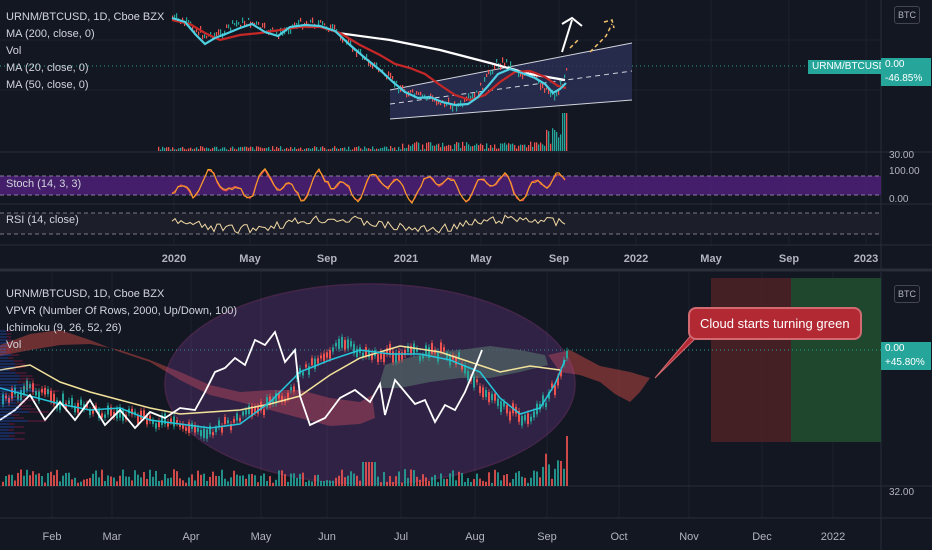 This screenshot has height=550, width=932. Describe the element at coordinates (14, 51) in the screenshot. I see `top-legend-vol: Vol` at that location.